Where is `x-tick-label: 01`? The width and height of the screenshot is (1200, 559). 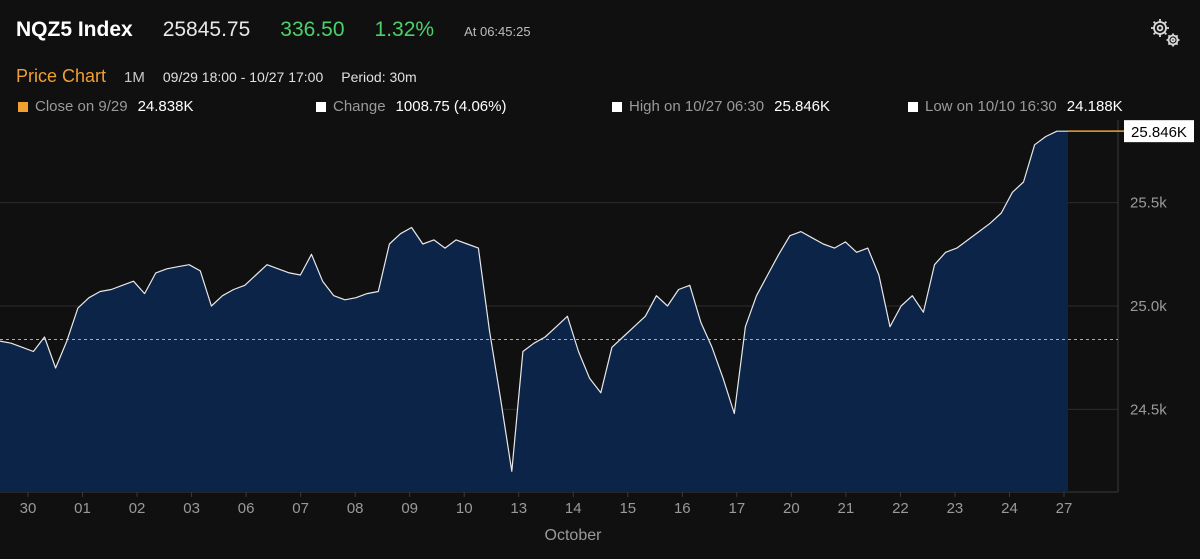 x-tick-label: 01 is located at coordinates (82, 508).